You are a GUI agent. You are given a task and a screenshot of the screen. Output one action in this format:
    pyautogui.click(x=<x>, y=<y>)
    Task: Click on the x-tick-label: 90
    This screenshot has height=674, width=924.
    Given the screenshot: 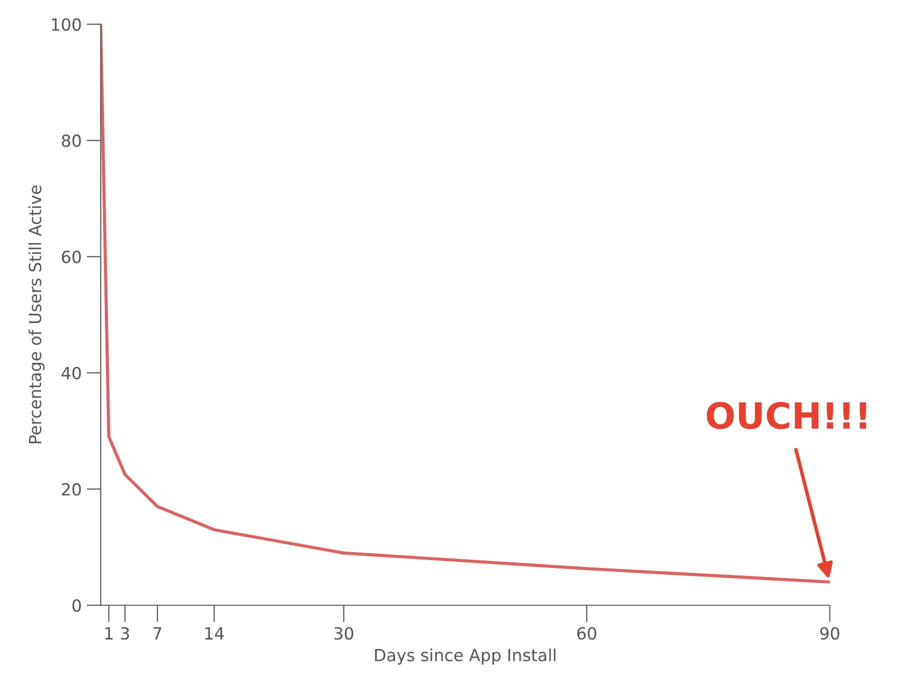 What is the action you would take?
    pyautogui.click(x=830, y=633)
    